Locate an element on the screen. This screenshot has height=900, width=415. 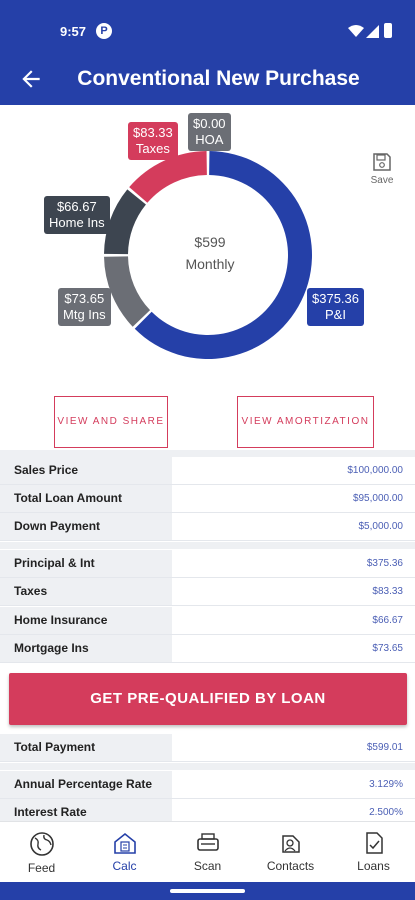
donut-slice-home-ins is located at coordinates (125, 222).